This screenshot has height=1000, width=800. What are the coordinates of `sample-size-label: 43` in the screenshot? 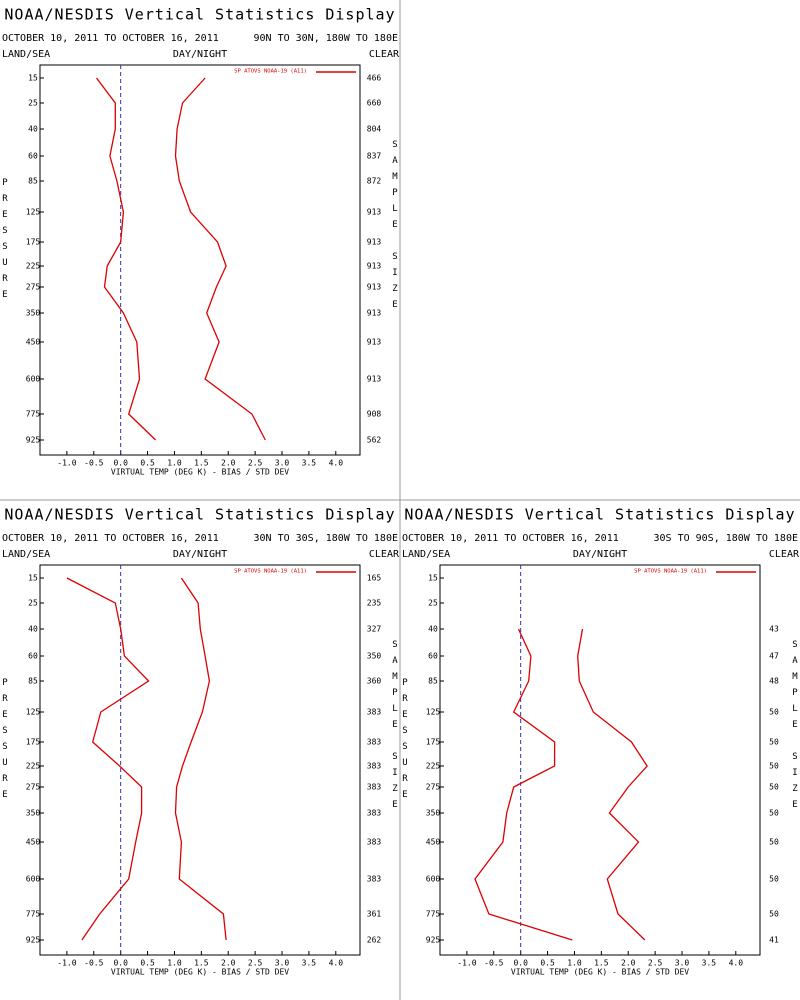 It's located at (774, 629).